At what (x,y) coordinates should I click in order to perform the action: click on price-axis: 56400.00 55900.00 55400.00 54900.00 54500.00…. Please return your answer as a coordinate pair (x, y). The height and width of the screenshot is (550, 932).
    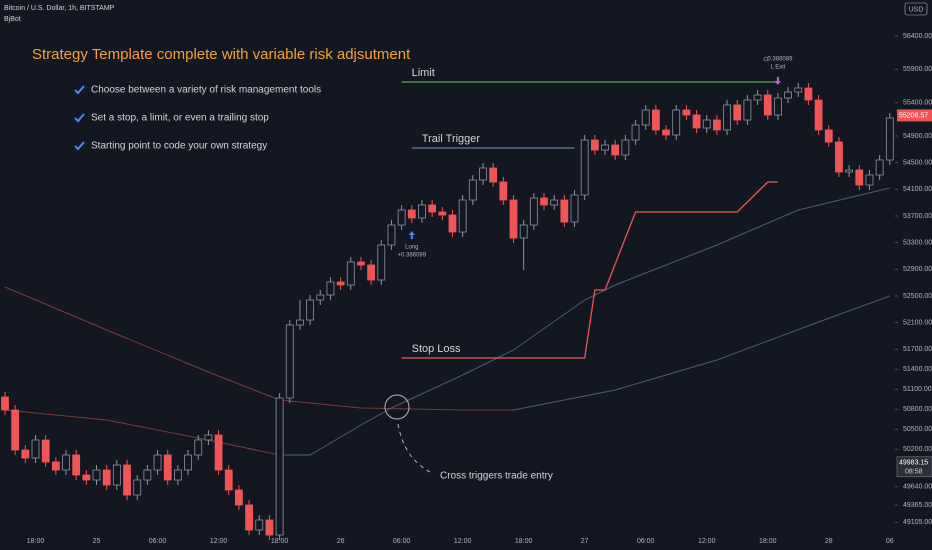
    Looking at the image, I should click on (913, 279).